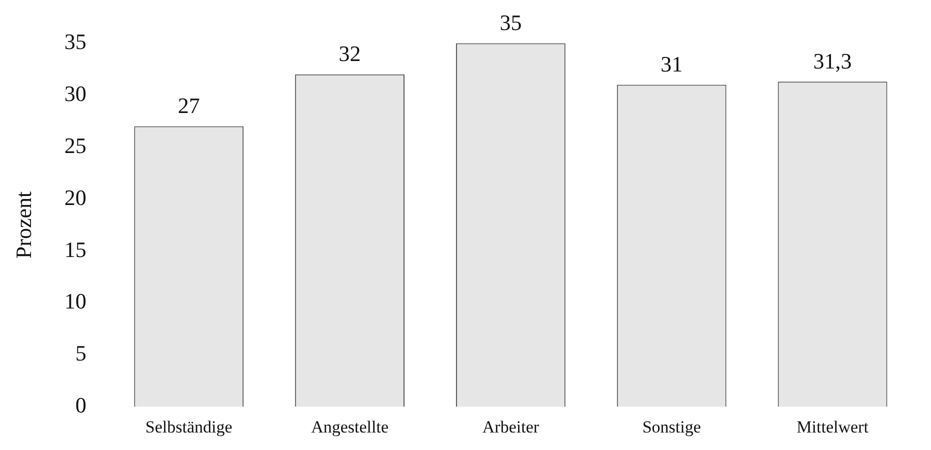 The width and height of the screenshot is (931, 450). I want to click on data-label: 35, so click(511, 22).